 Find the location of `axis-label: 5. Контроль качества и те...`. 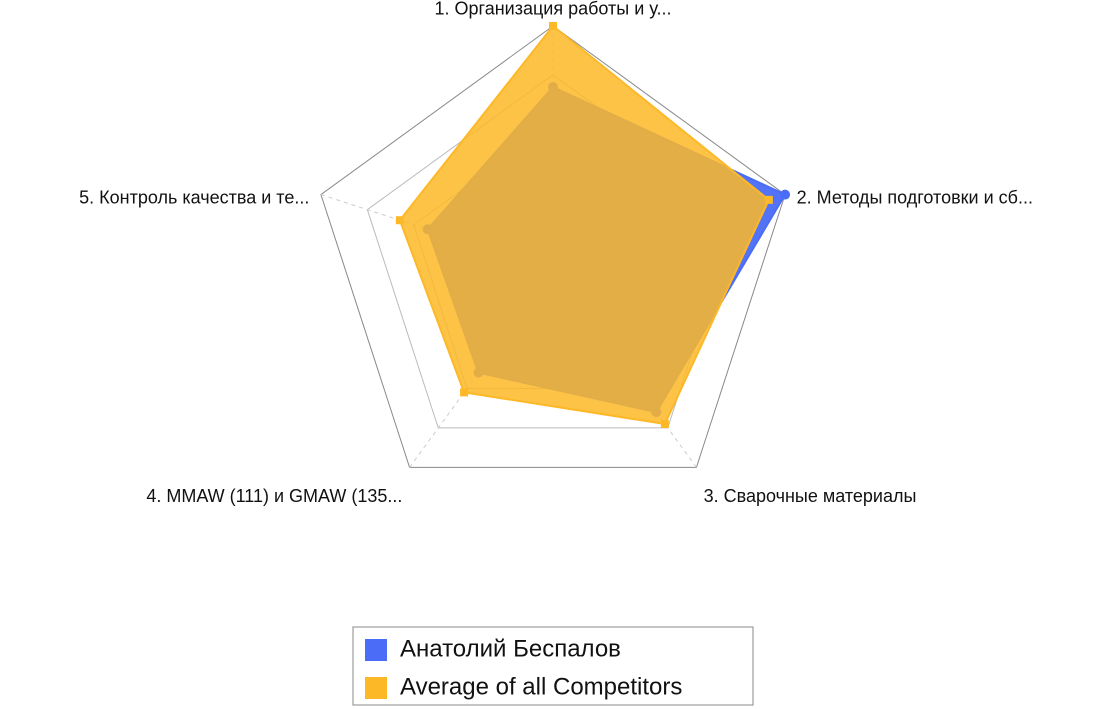

axis-label: 5. Контроль качества и те... is located at coordinates (194, 198).